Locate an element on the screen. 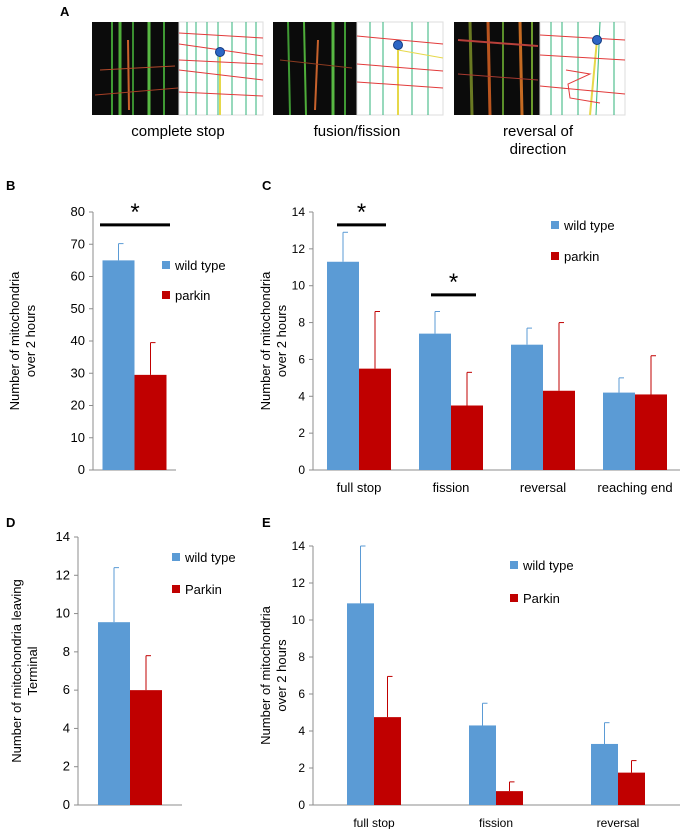 The height and width of the screenshot is (829, 682). kymograph-reversal: reversal of direction is located at coordinates (540, 89).